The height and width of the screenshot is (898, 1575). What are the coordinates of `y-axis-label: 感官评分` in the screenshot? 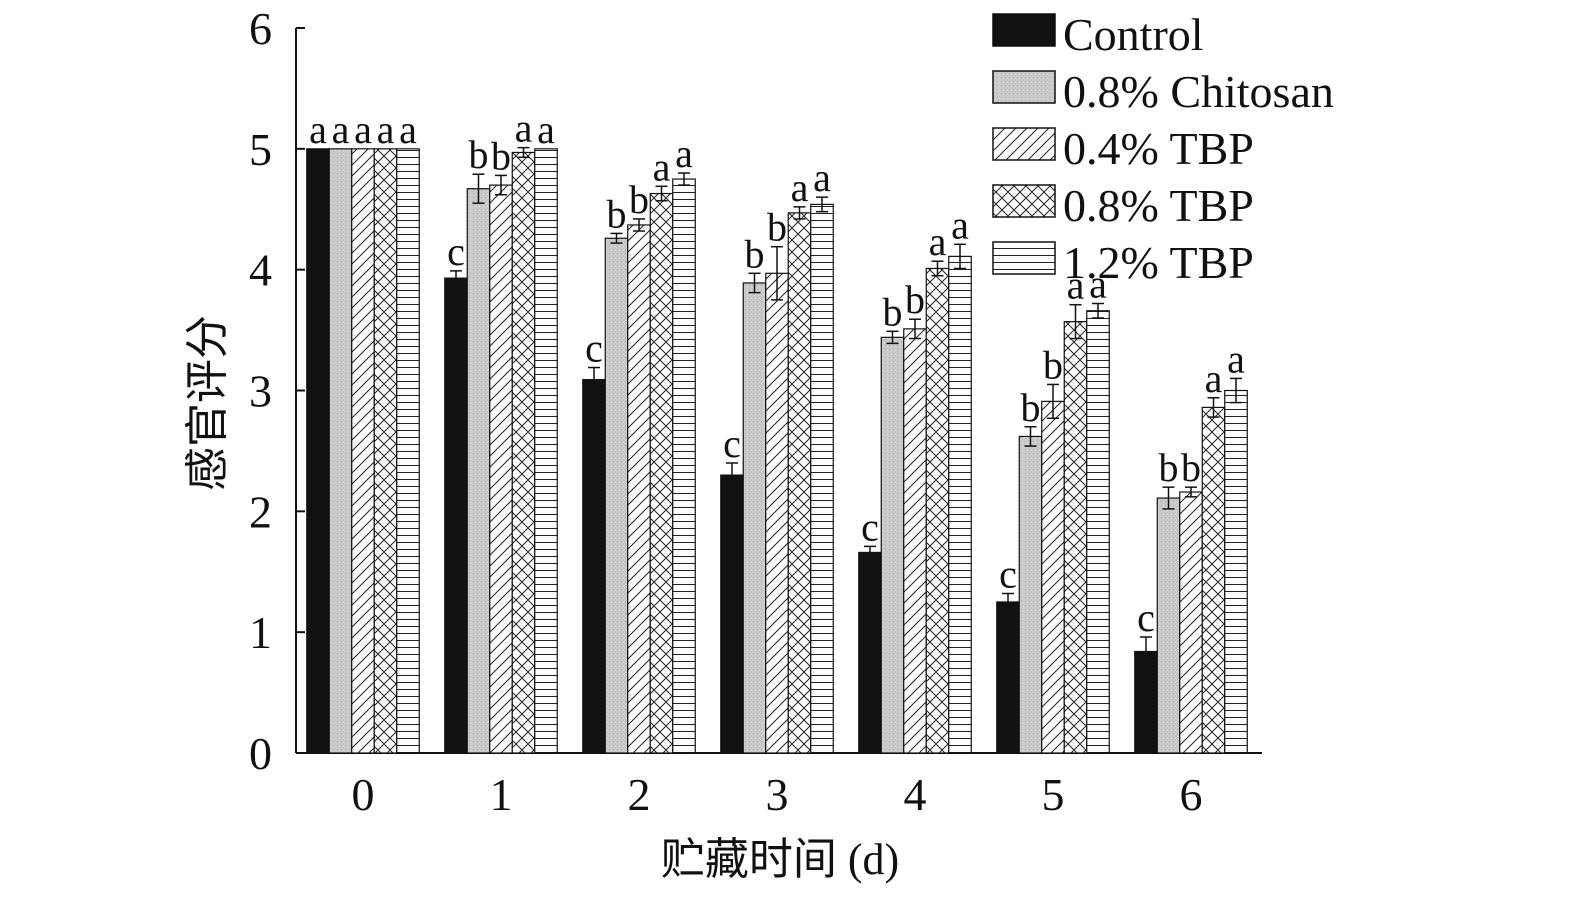 It's located at (207, 403).